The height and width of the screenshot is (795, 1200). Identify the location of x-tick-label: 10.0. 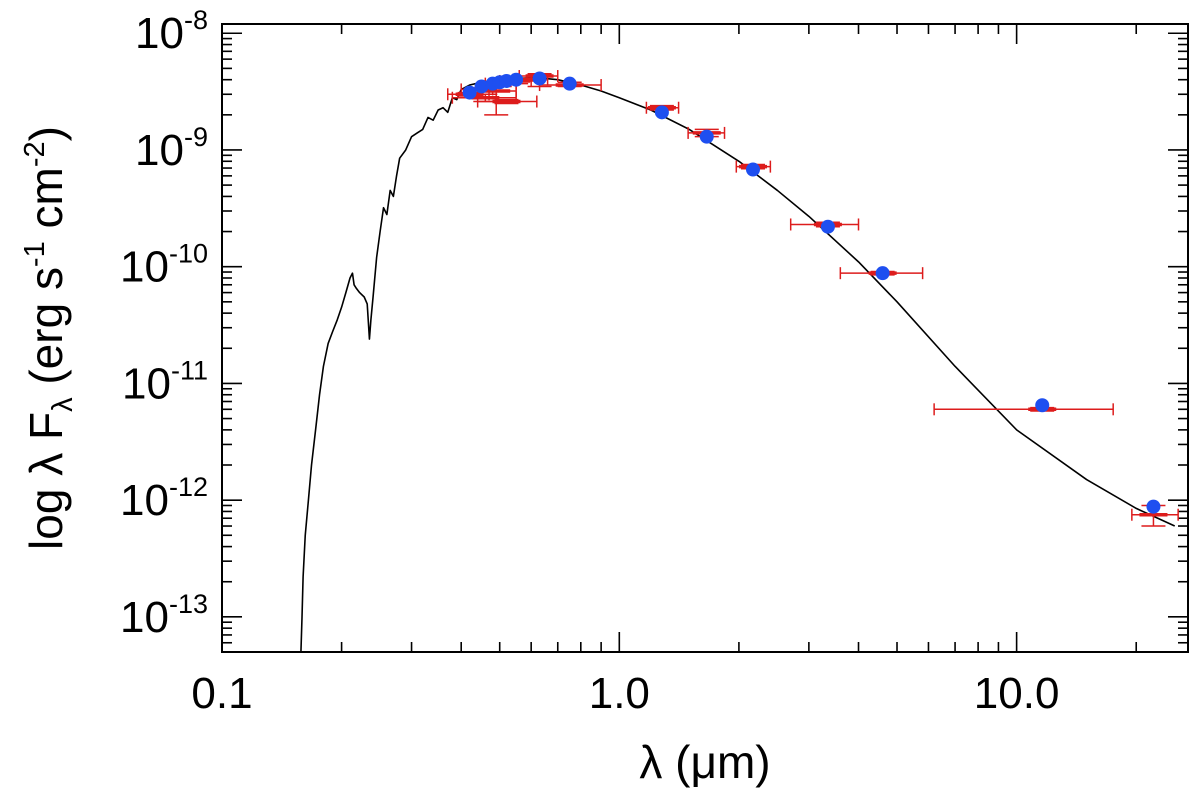
(1017, 693).